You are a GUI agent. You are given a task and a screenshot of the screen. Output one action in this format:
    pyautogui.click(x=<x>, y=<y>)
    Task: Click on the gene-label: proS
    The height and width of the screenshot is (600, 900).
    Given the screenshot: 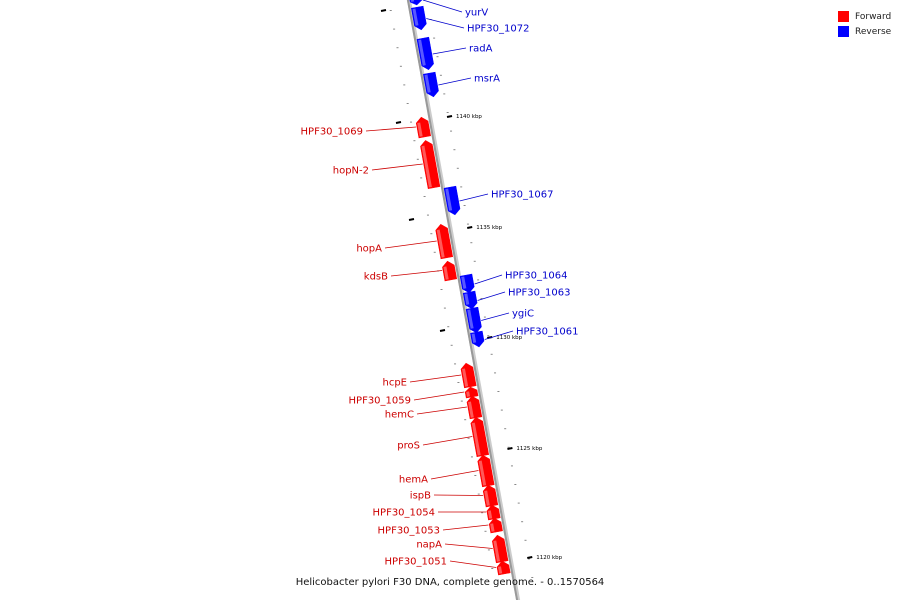 What is the action you would take?
    pyautogui.click(x=408, y=446)
    